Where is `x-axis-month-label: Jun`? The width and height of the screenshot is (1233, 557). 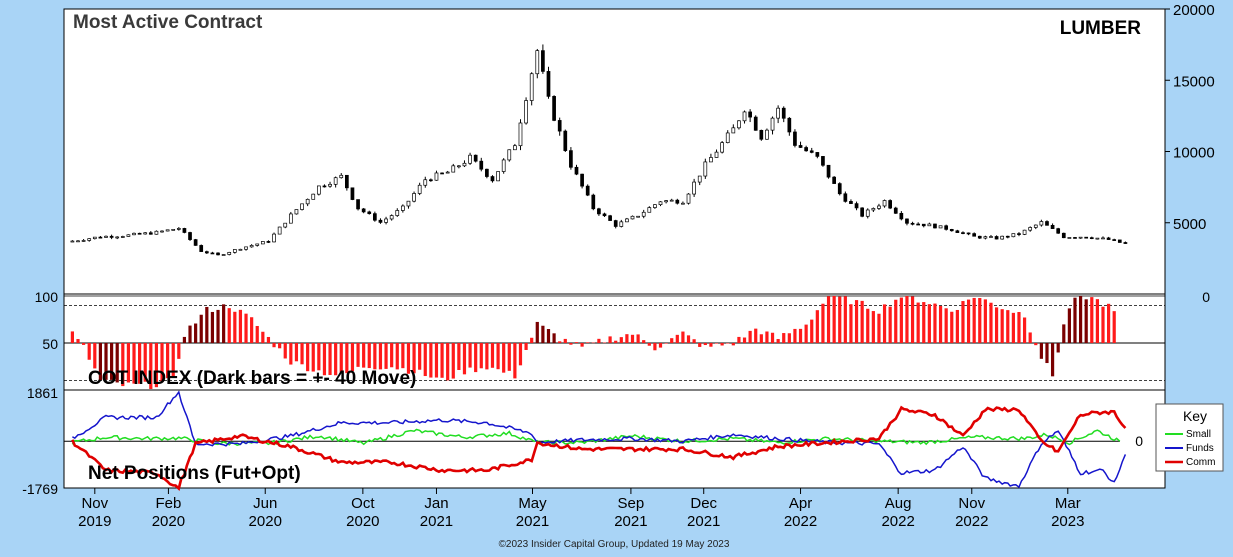 x-axis-month-label: Jun is located at coordinates (265, 503).